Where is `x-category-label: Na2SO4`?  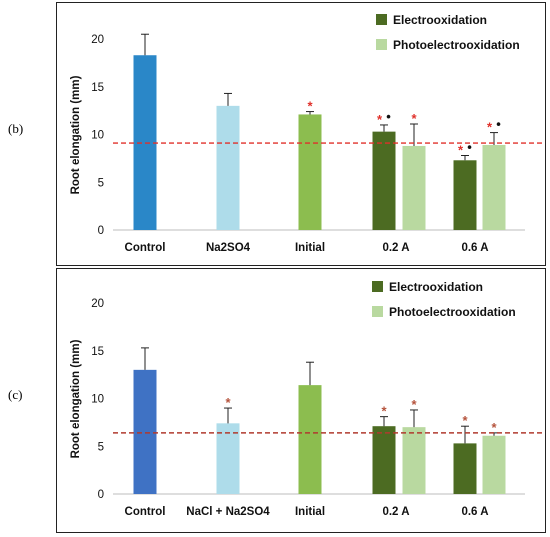
x-category-label: Na2SO4 is located at coordinates (228, 248).